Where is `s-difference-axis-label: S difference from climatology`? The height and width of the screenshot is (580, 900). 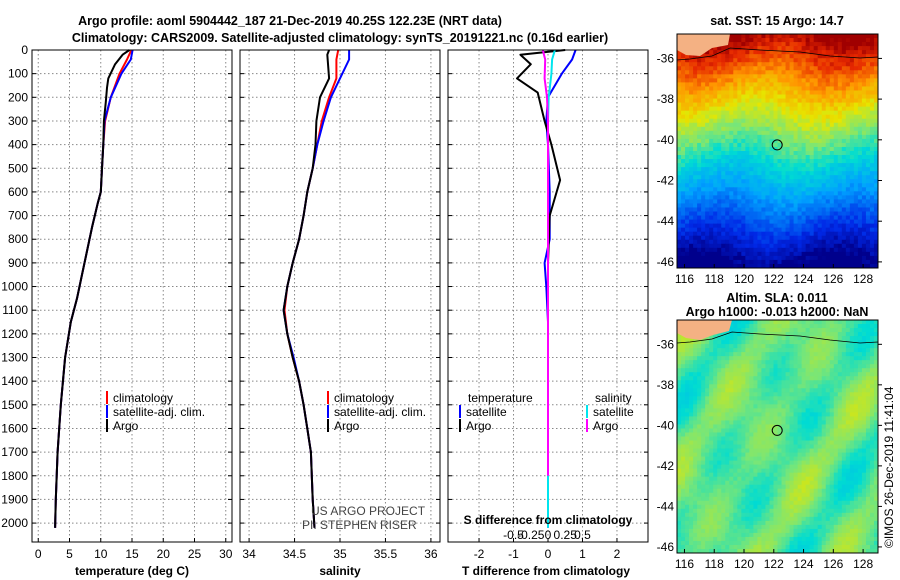
s-difference-axis-label: S difference from climatology is located at coordinates (548, 520).